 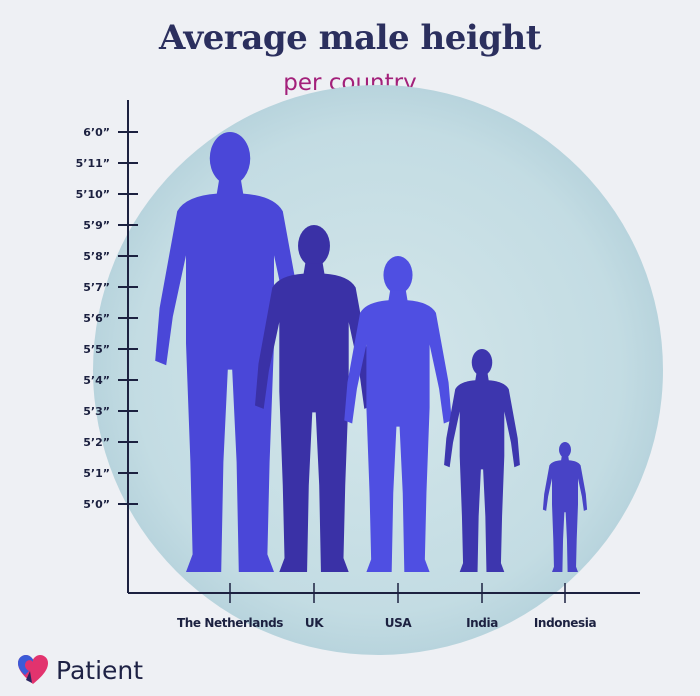 I want to click on y-tick-label: 5’8”, so click(x=96, y=256).